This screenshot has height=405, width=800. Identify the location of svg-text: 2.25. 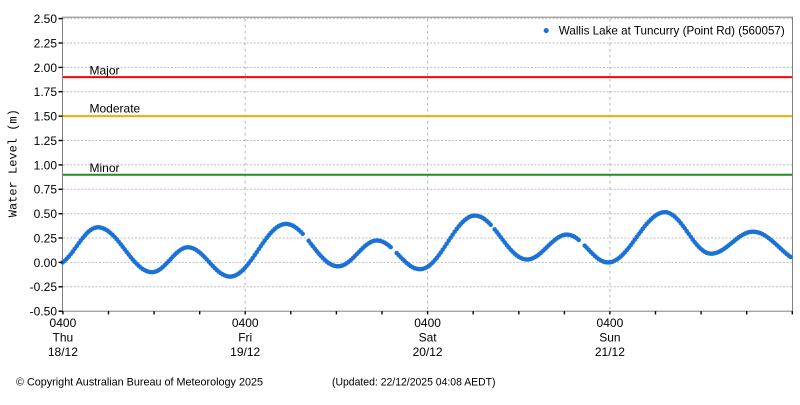
(46, 43).